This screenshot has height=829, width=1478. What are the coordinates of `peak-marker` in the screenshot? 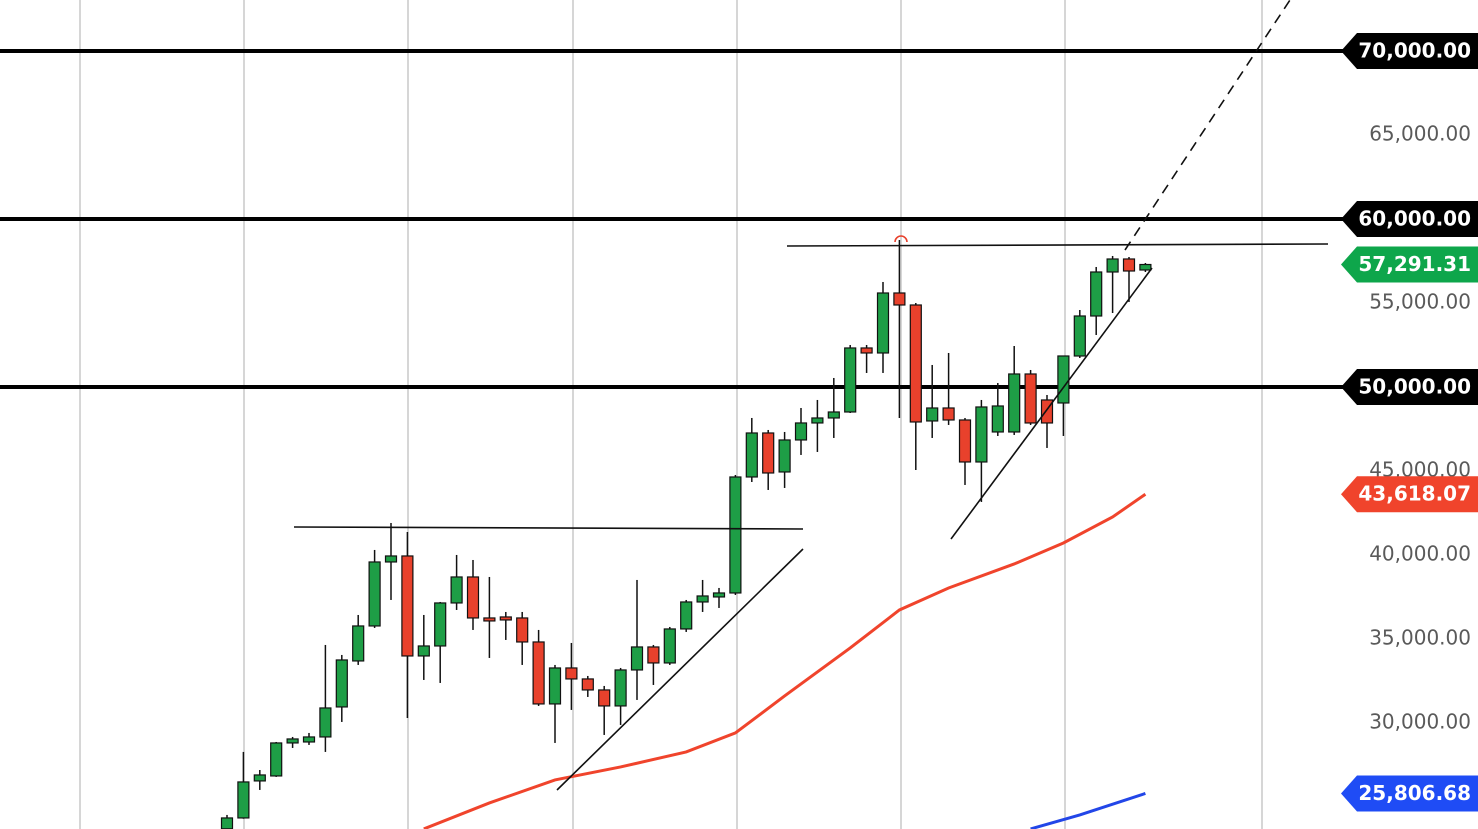 It's located at (901, 239).